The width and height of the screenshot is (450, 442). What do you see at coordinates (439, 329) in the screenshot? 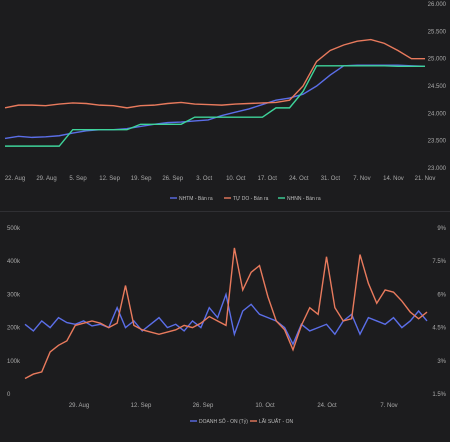
I see `y-right-tick-label: 4.5%` at bounding box center [439, 329].